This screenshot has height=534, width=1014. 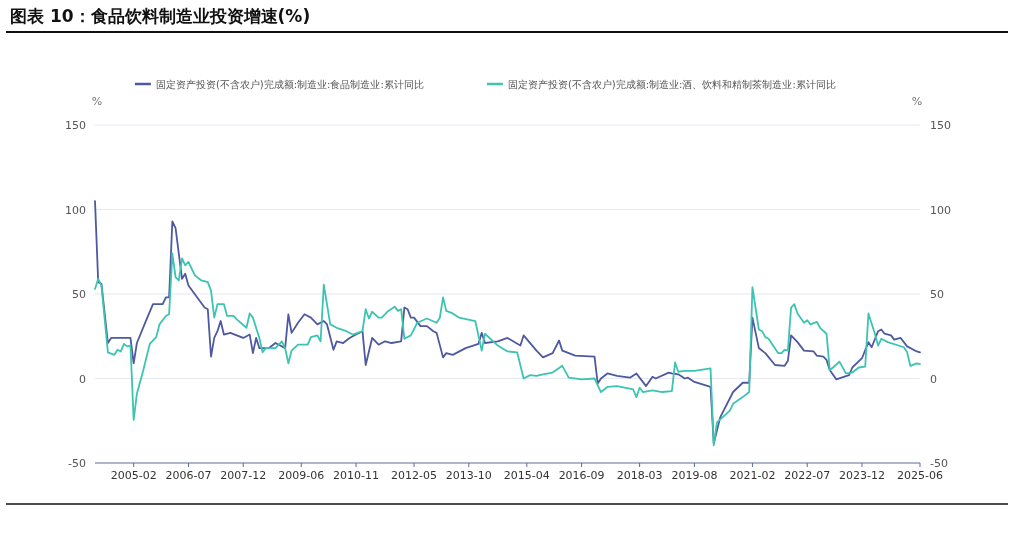 I want to click on x-tick-label: 2022-07, so click(x=807, y=475).